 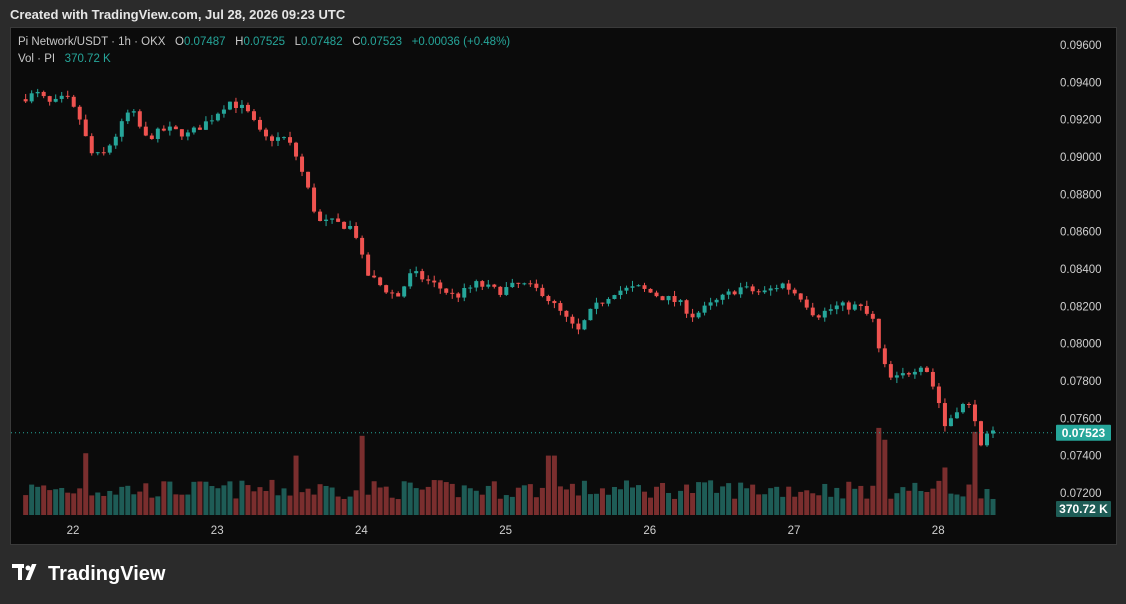 What do you see at coordinates (506, 531) in the screenshot?
I see `time-axis: 22 23 24 25 26 27 28` at bounding box center [506, 531].